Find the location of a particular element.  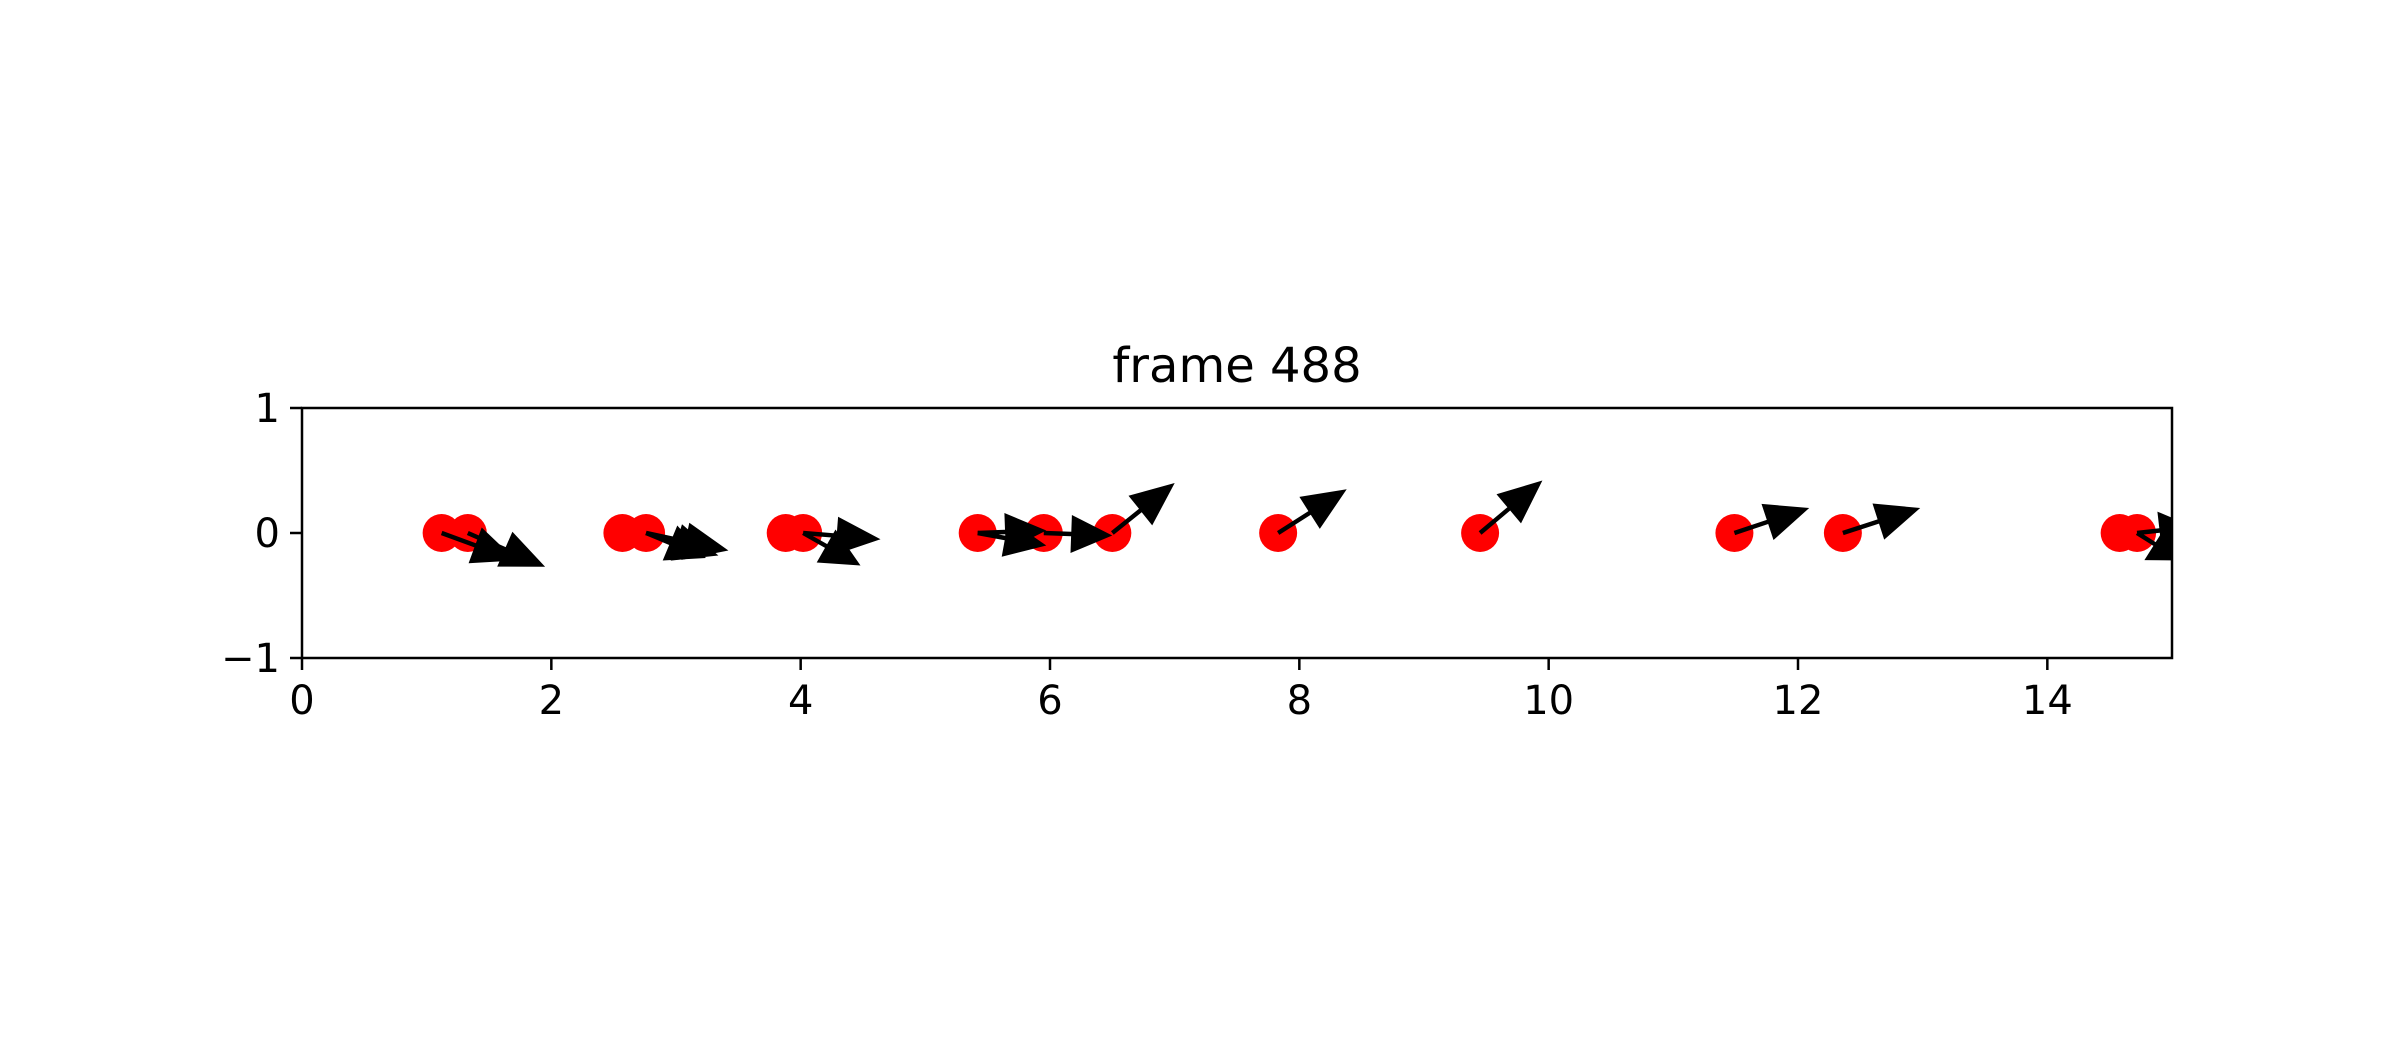

y-tick-label: −1 is located at coordinates (250, 659).